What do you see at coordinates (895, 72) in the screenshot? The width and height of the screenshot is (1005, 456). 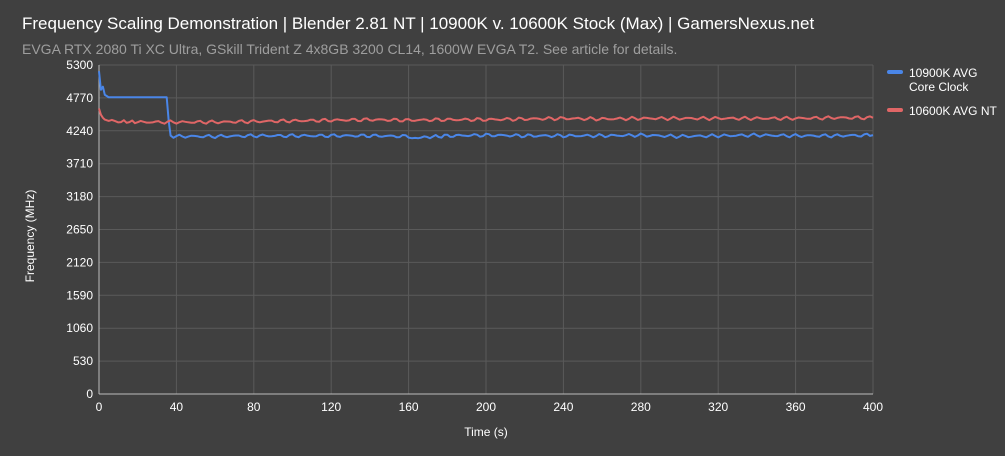 I see `legend-swatch-10900k` at bounding box center [895, 72].